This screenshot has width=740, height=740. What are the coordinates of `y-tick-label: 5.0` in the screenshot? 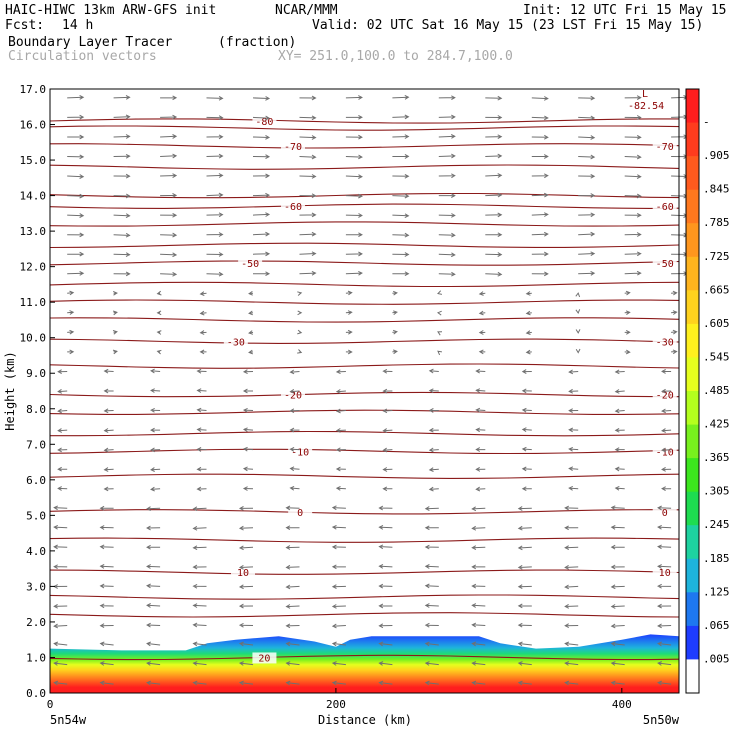 It's located at (36, 515).